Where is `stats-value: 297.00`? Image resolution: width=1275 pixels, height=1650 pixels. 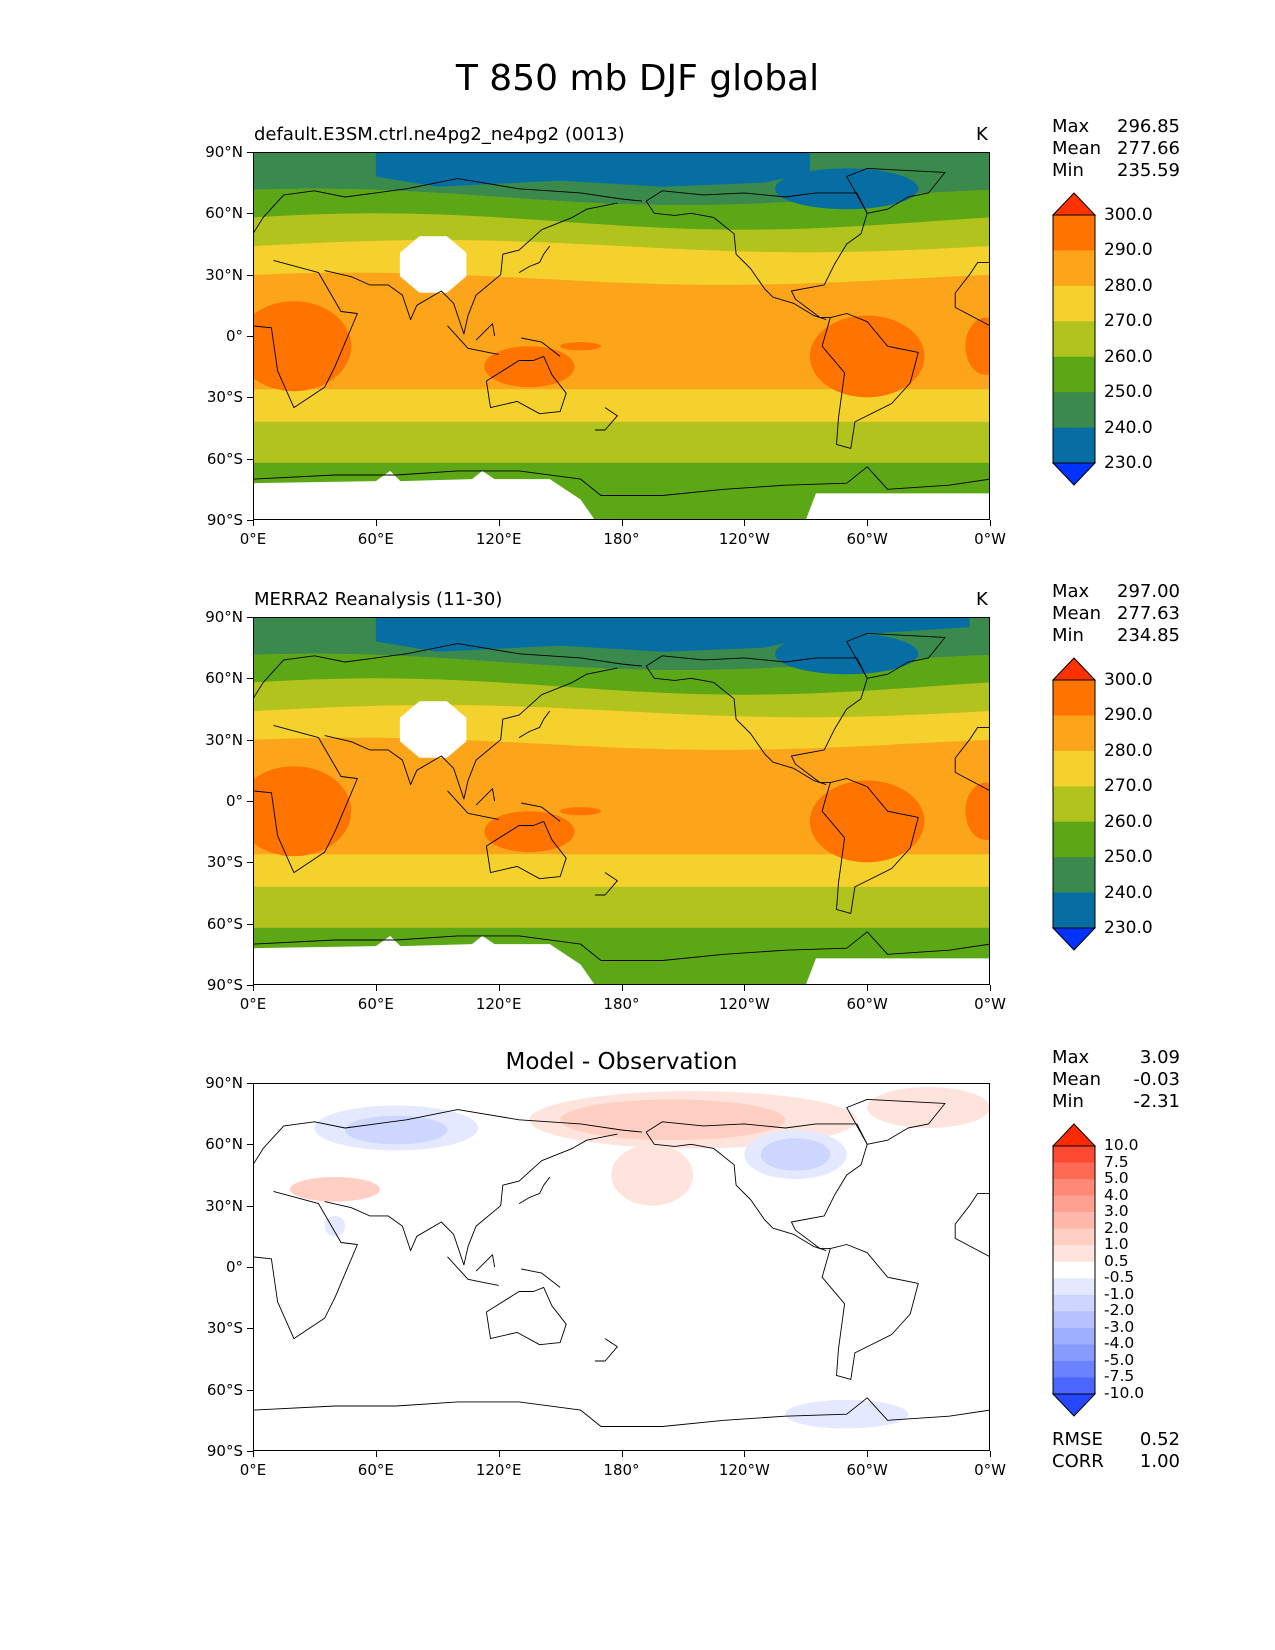
stats-value: 297.00 is located at coordinates (1148, 591).